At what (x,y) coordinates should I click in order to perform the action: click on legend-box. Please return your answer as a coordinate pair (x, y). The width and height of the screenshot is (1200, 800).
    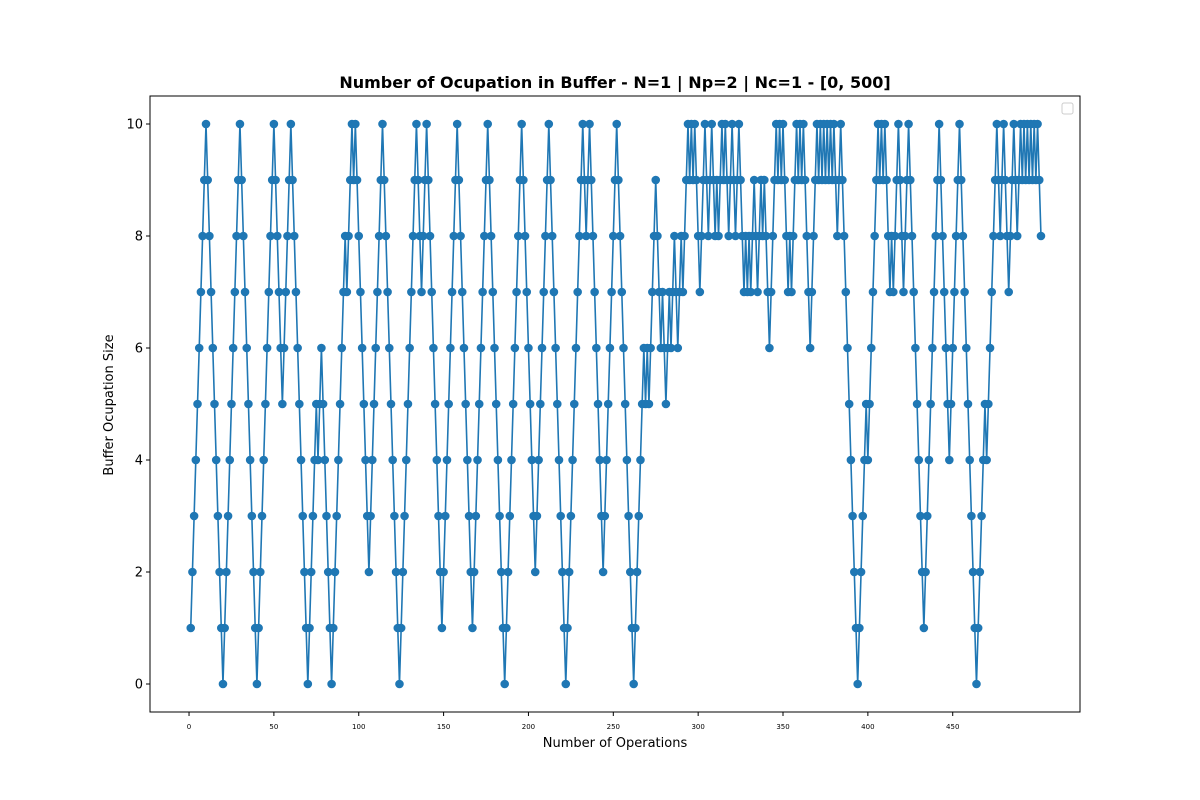
    Looking at the image, I should click on (1067, 108).